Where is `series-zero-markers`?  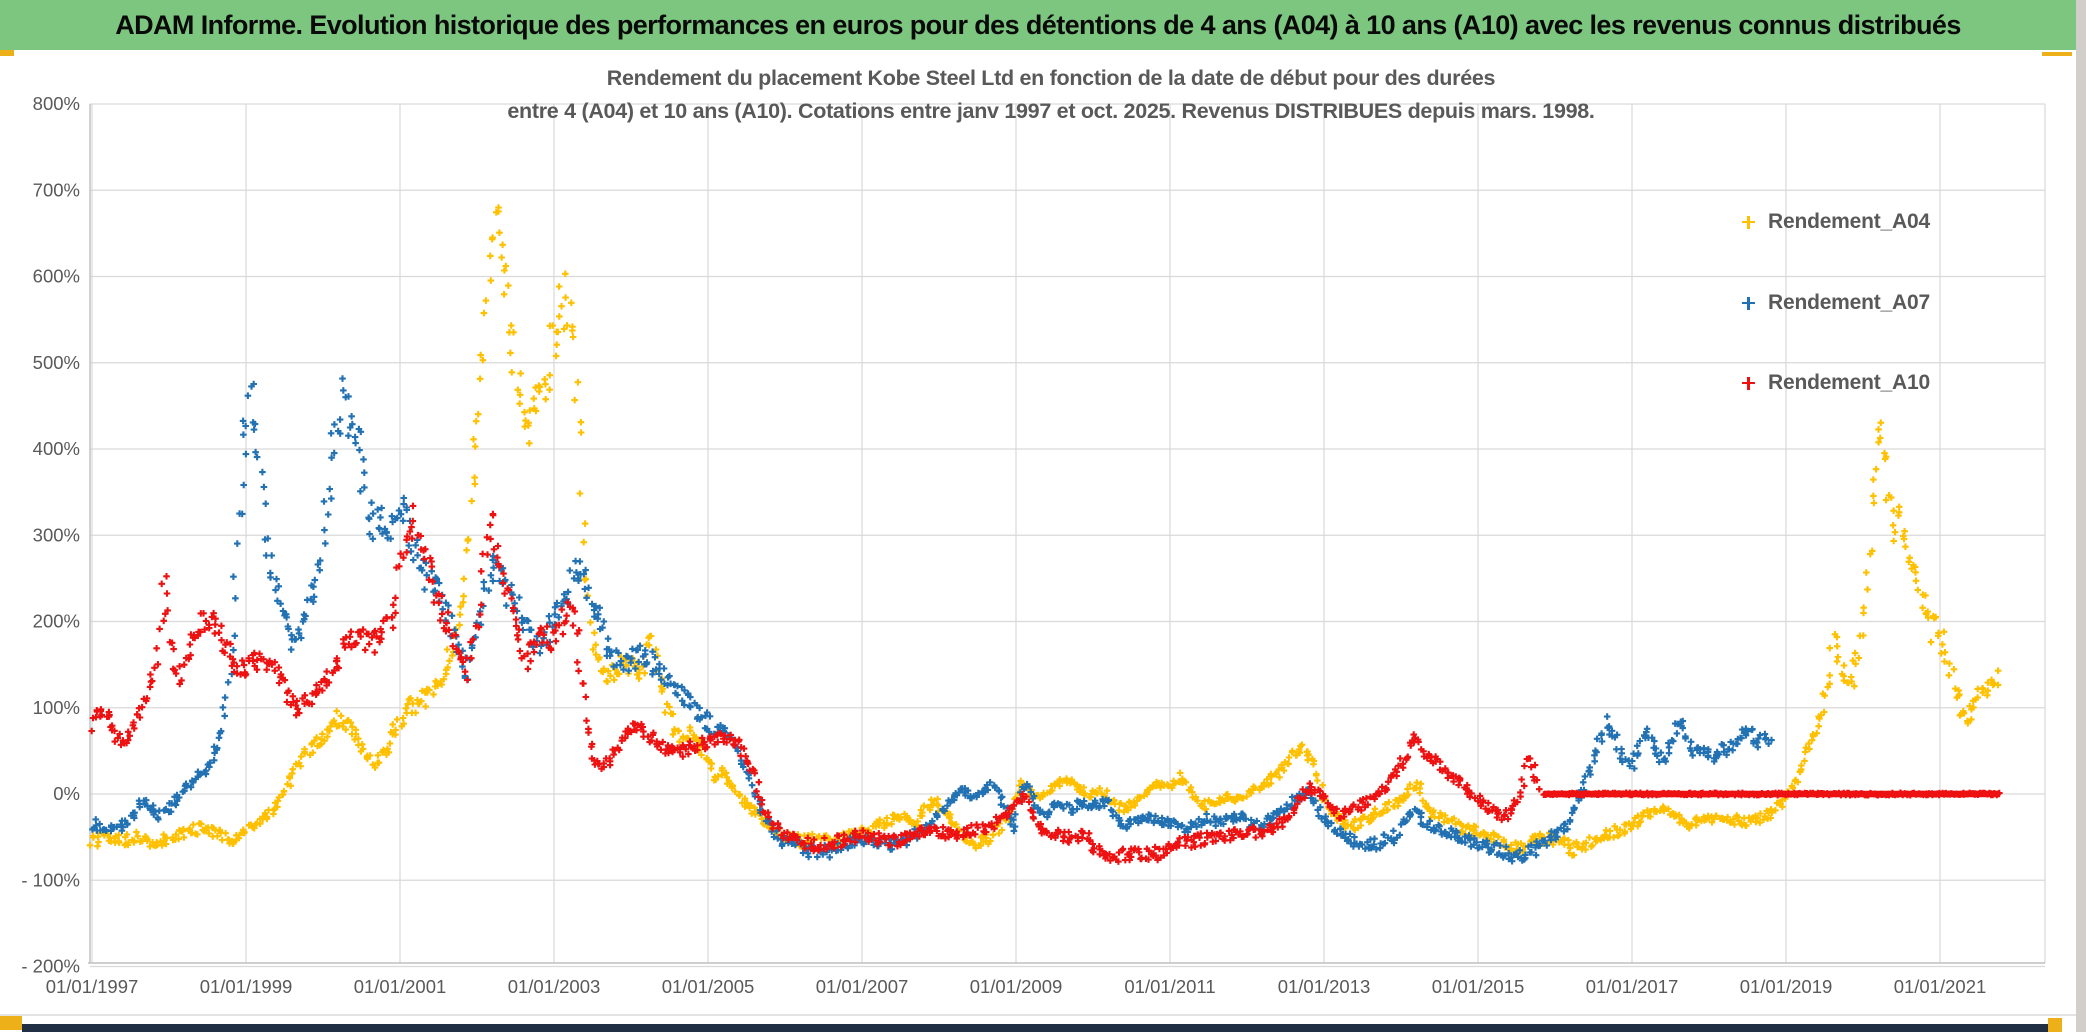
series-zero-markers is located at coordinates (1771, 794).